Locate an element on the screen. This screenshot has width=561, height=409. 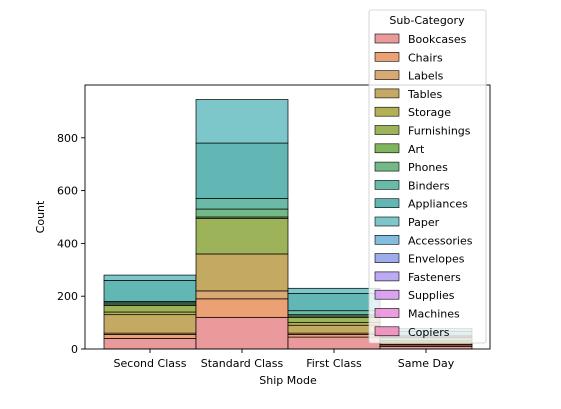
legend-label-16: Copiers is located at coordinates (429, 332).